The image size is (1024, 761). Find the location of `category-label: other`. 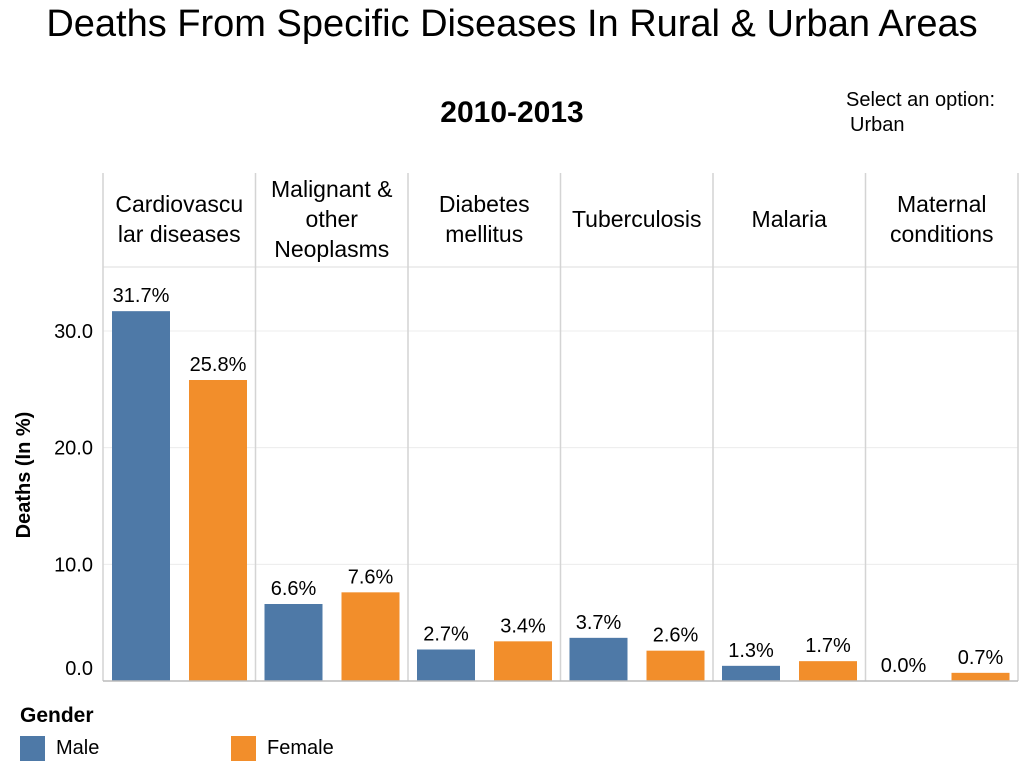

category-label: other is located at coordinates (332, 219).